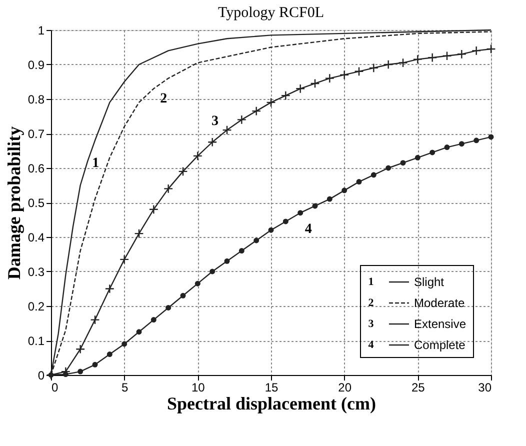 The height and width of the screenshot is (446, 526). I want to click on y-tick-label: 0.5, so click(36, 203).